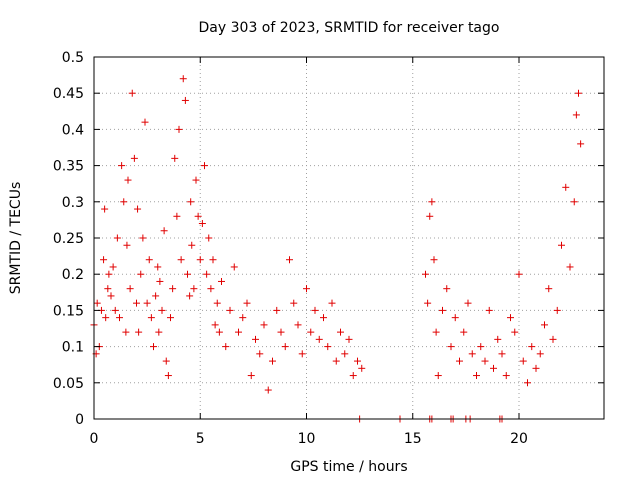 Image resolution: width=640 pixels, height=480 pixels. I want to click on x-tick-label: 10, so click(307, 439).